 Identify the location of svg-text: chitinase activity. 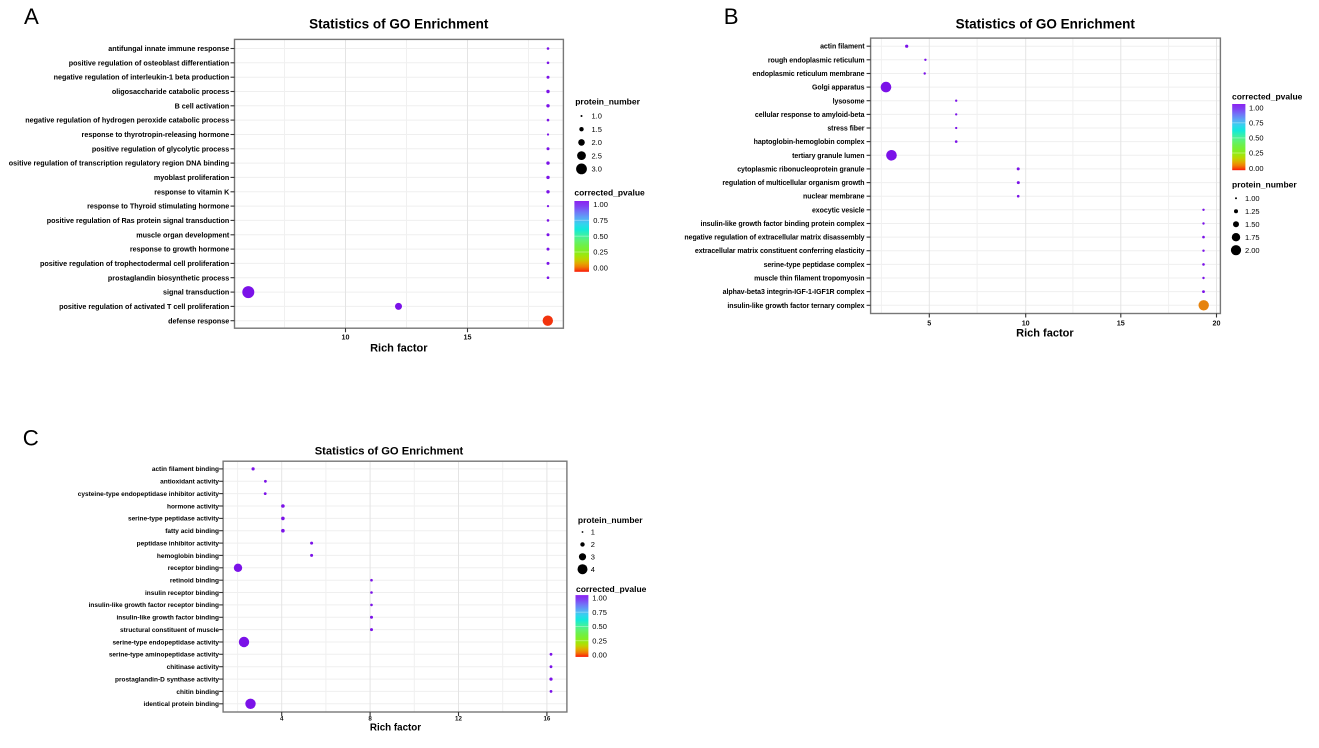
(193, 667).